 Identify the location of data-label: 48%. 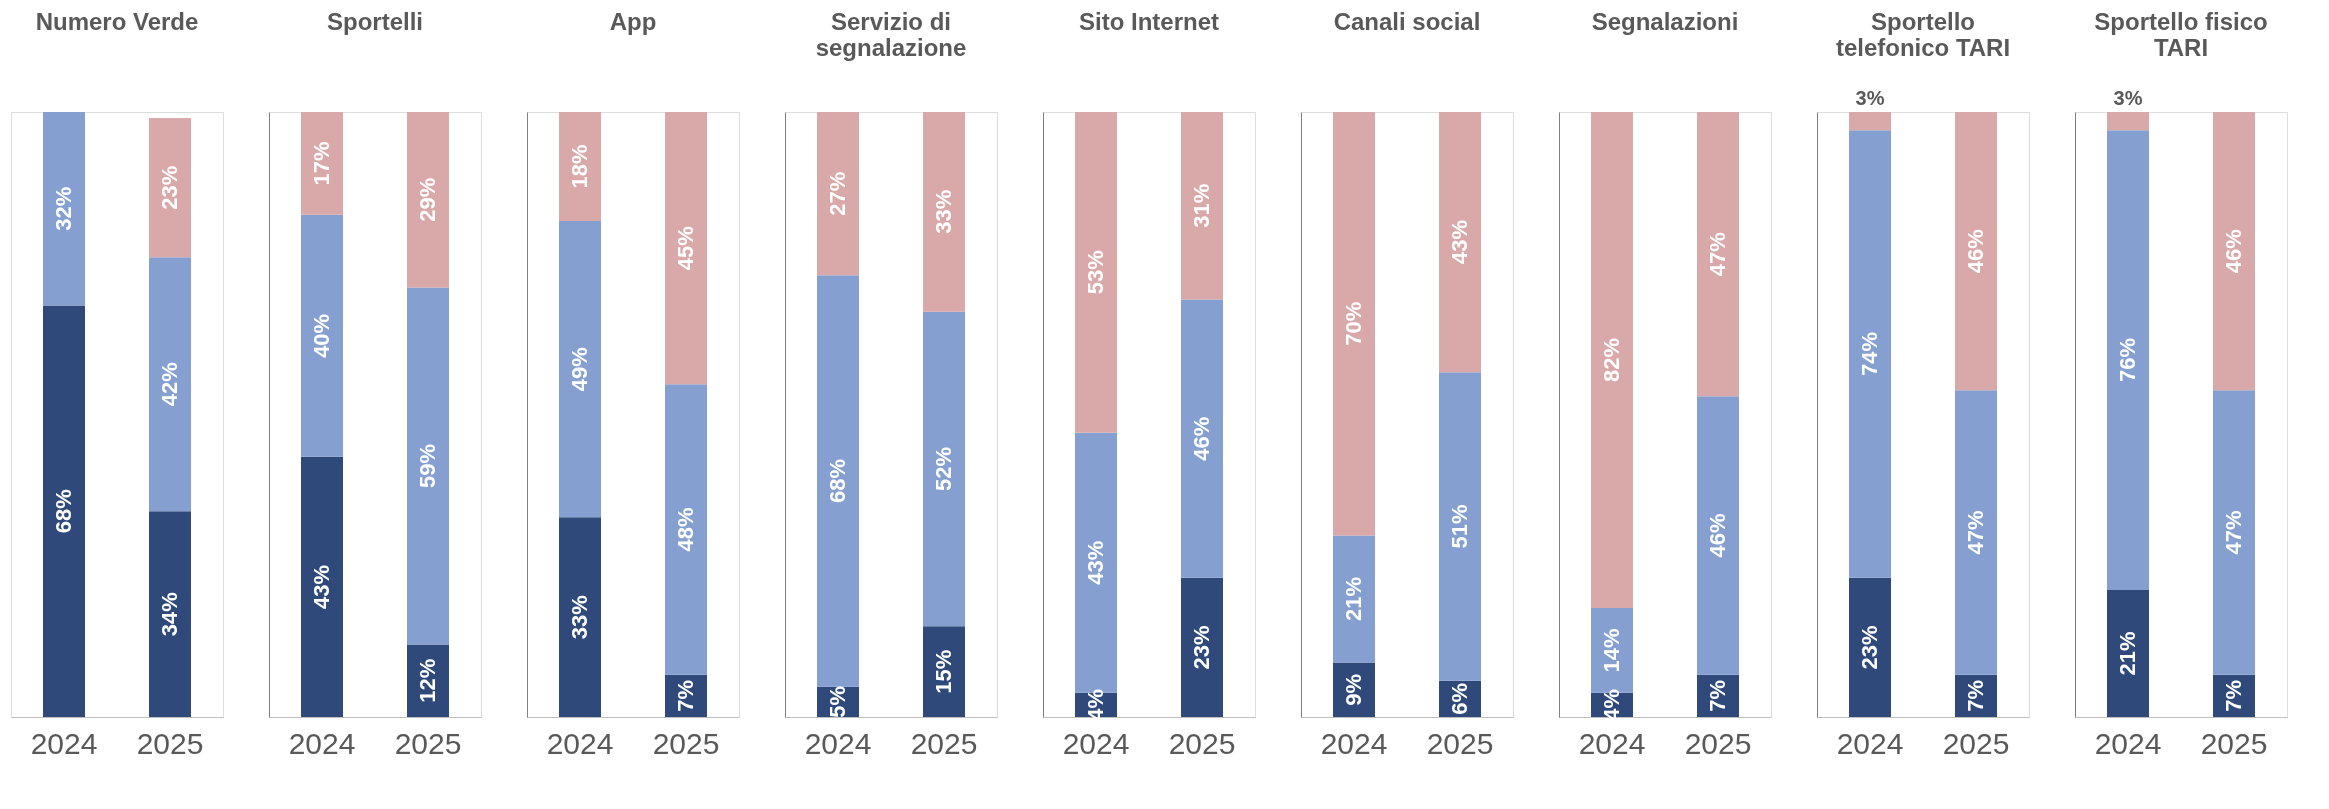
(685, 529).